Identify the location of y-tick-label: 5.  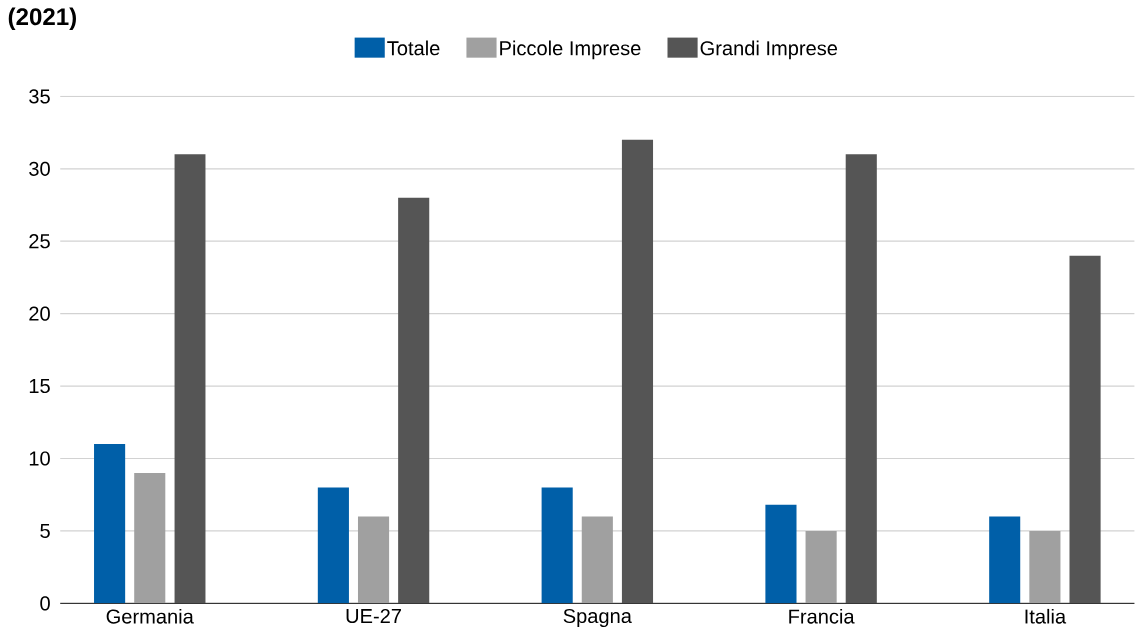
(45, 531).